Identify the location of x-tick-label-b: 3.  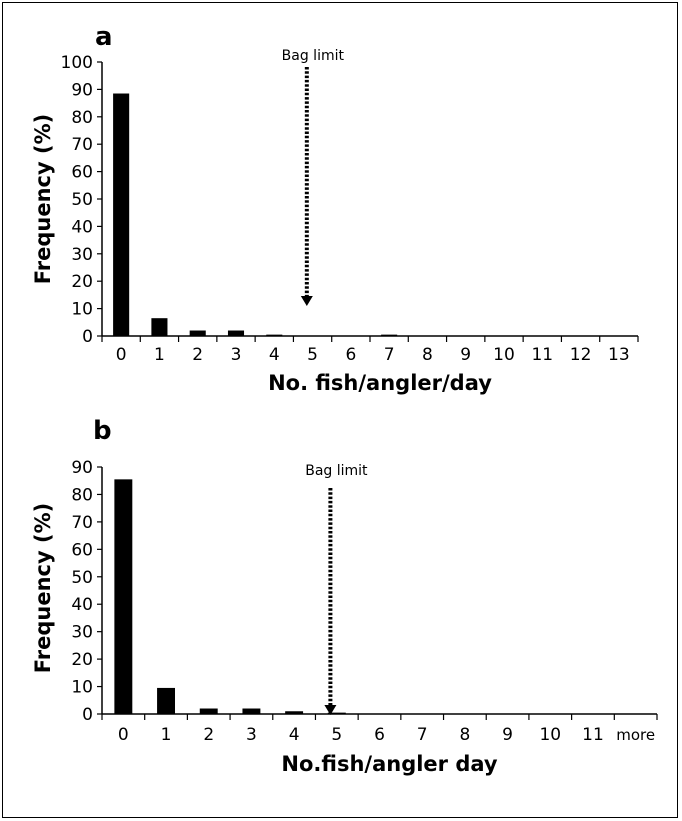
(251, 735).